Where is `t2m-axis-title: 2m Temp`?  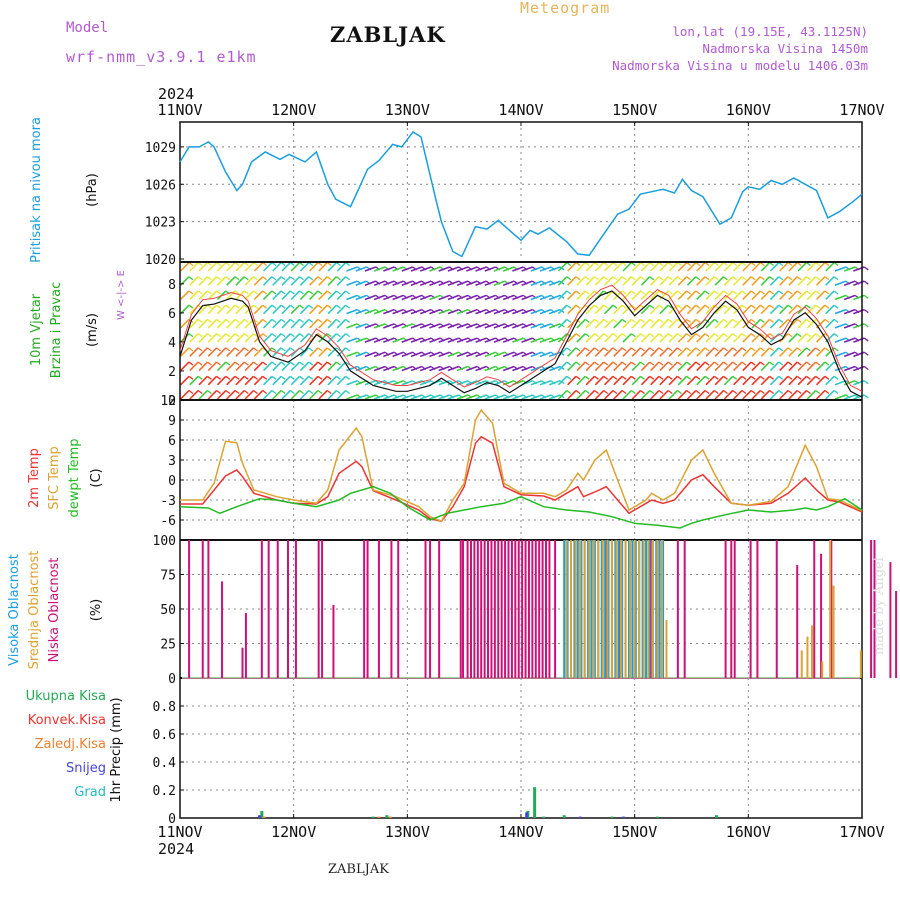 t2m-axis-title: 2m Temp is located at coordinates (34, 478).